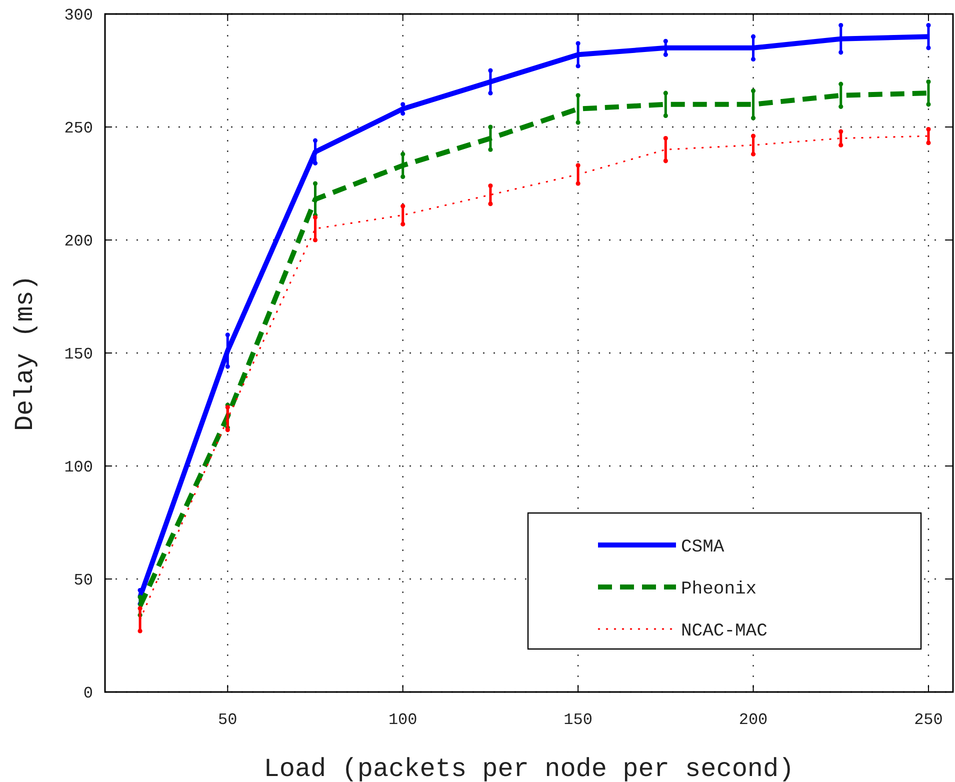 The image size is (955, 782). Describe the element at coordinates (78, 15) in the screenshot. I see `y-tick-label: 300` at that location.